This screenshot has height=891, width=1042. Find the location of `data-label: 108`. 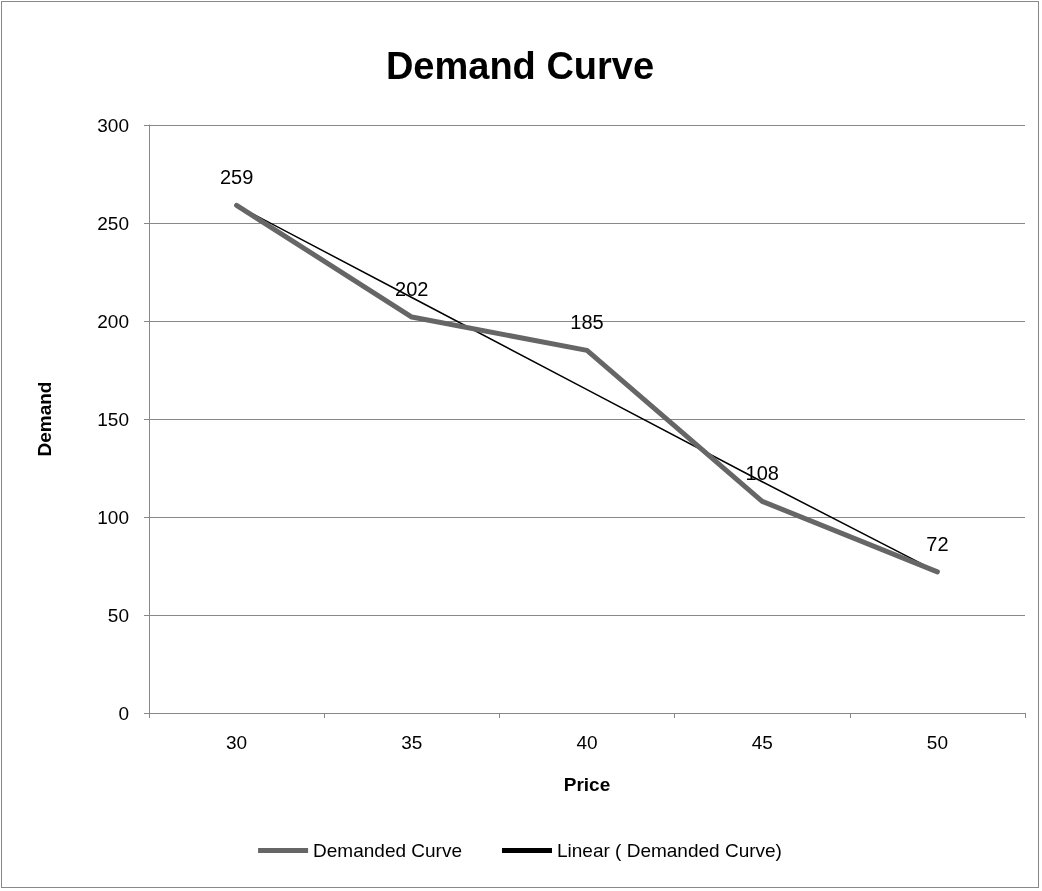

data-label: 108 is located at coordinates (762, 473).